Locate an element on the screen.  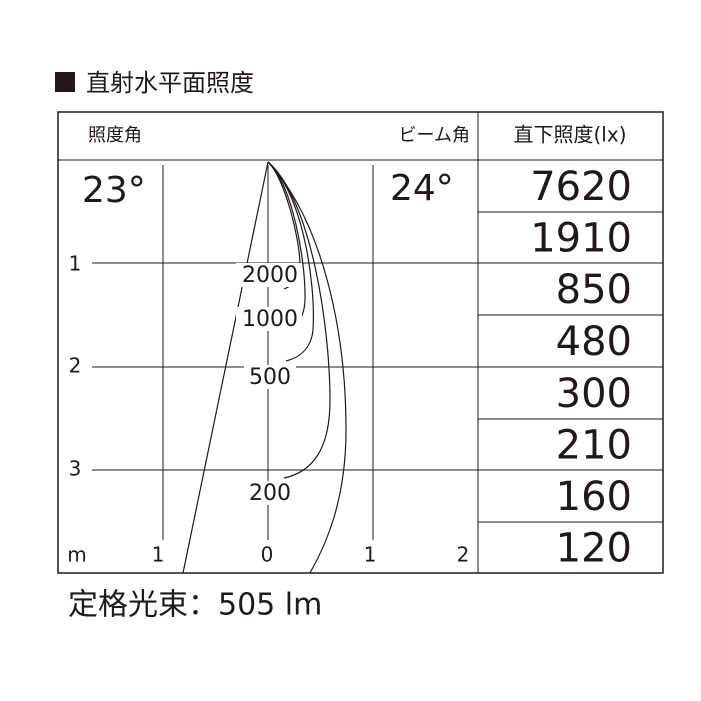
isolux-label: 200 is located at coordinates (270, 493).